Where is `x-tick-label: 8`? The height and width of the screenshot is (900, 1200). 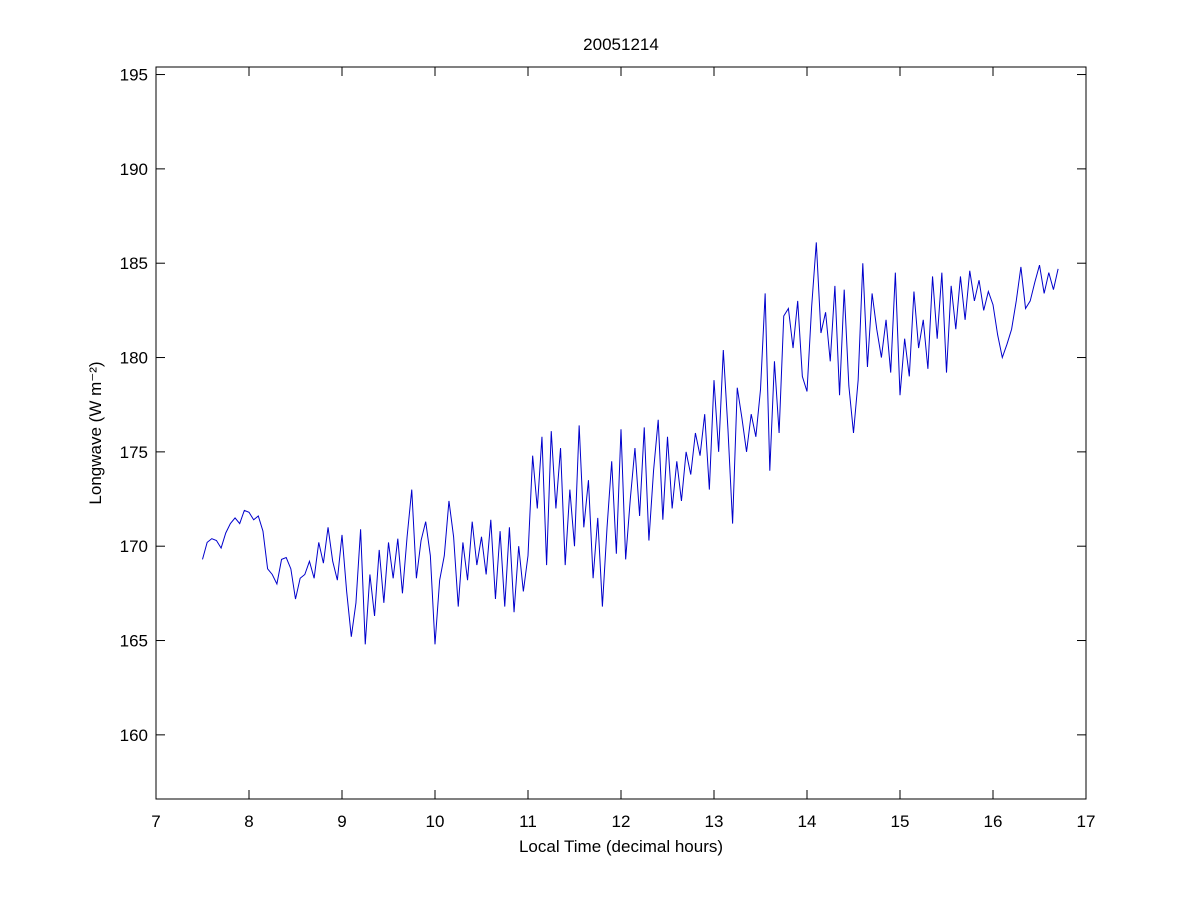 x-tick-label: 8 is located at coordinates (248, 821).